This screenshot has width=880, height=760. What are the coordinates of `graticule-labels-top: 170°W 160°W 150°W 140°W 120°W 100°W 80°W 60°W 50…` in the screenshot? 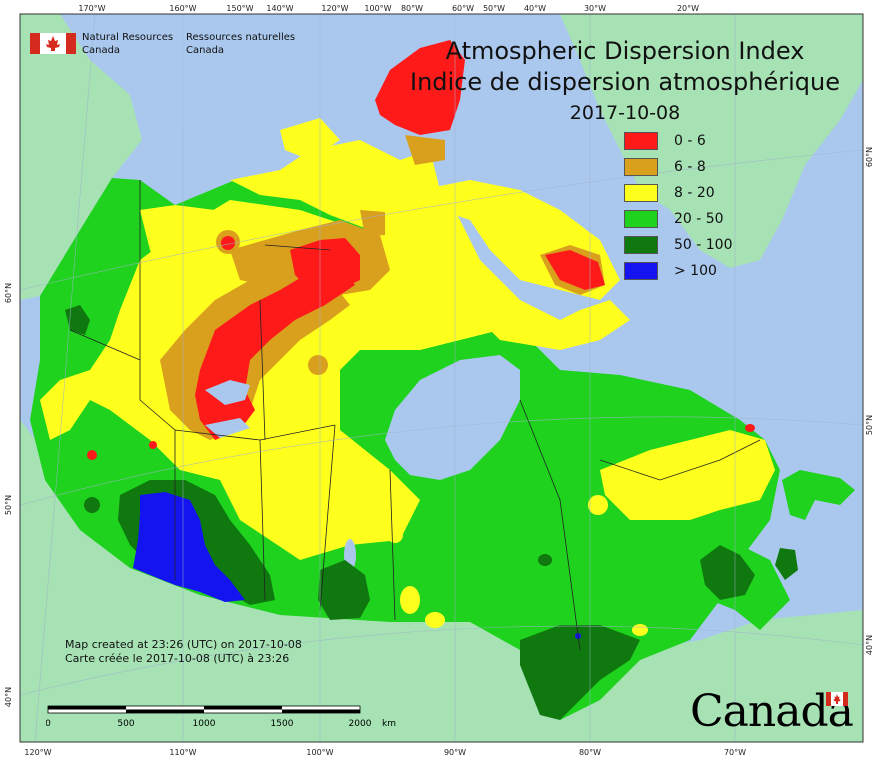 It's located at (388, 8).